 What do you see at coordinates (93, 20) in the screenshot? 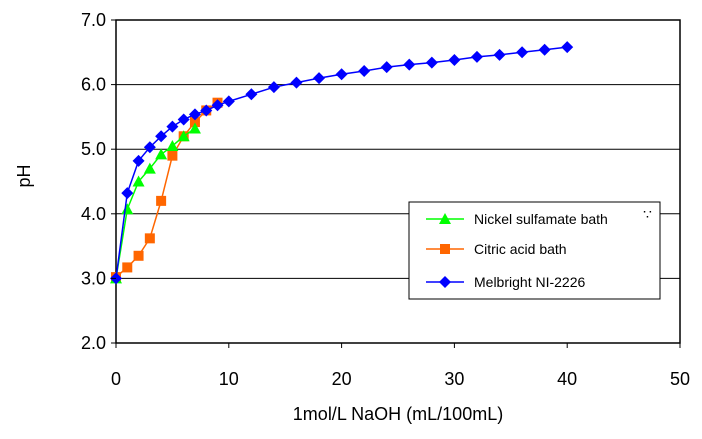
I see `y-tick-label: 7.0` at bounding box center [93, 20].